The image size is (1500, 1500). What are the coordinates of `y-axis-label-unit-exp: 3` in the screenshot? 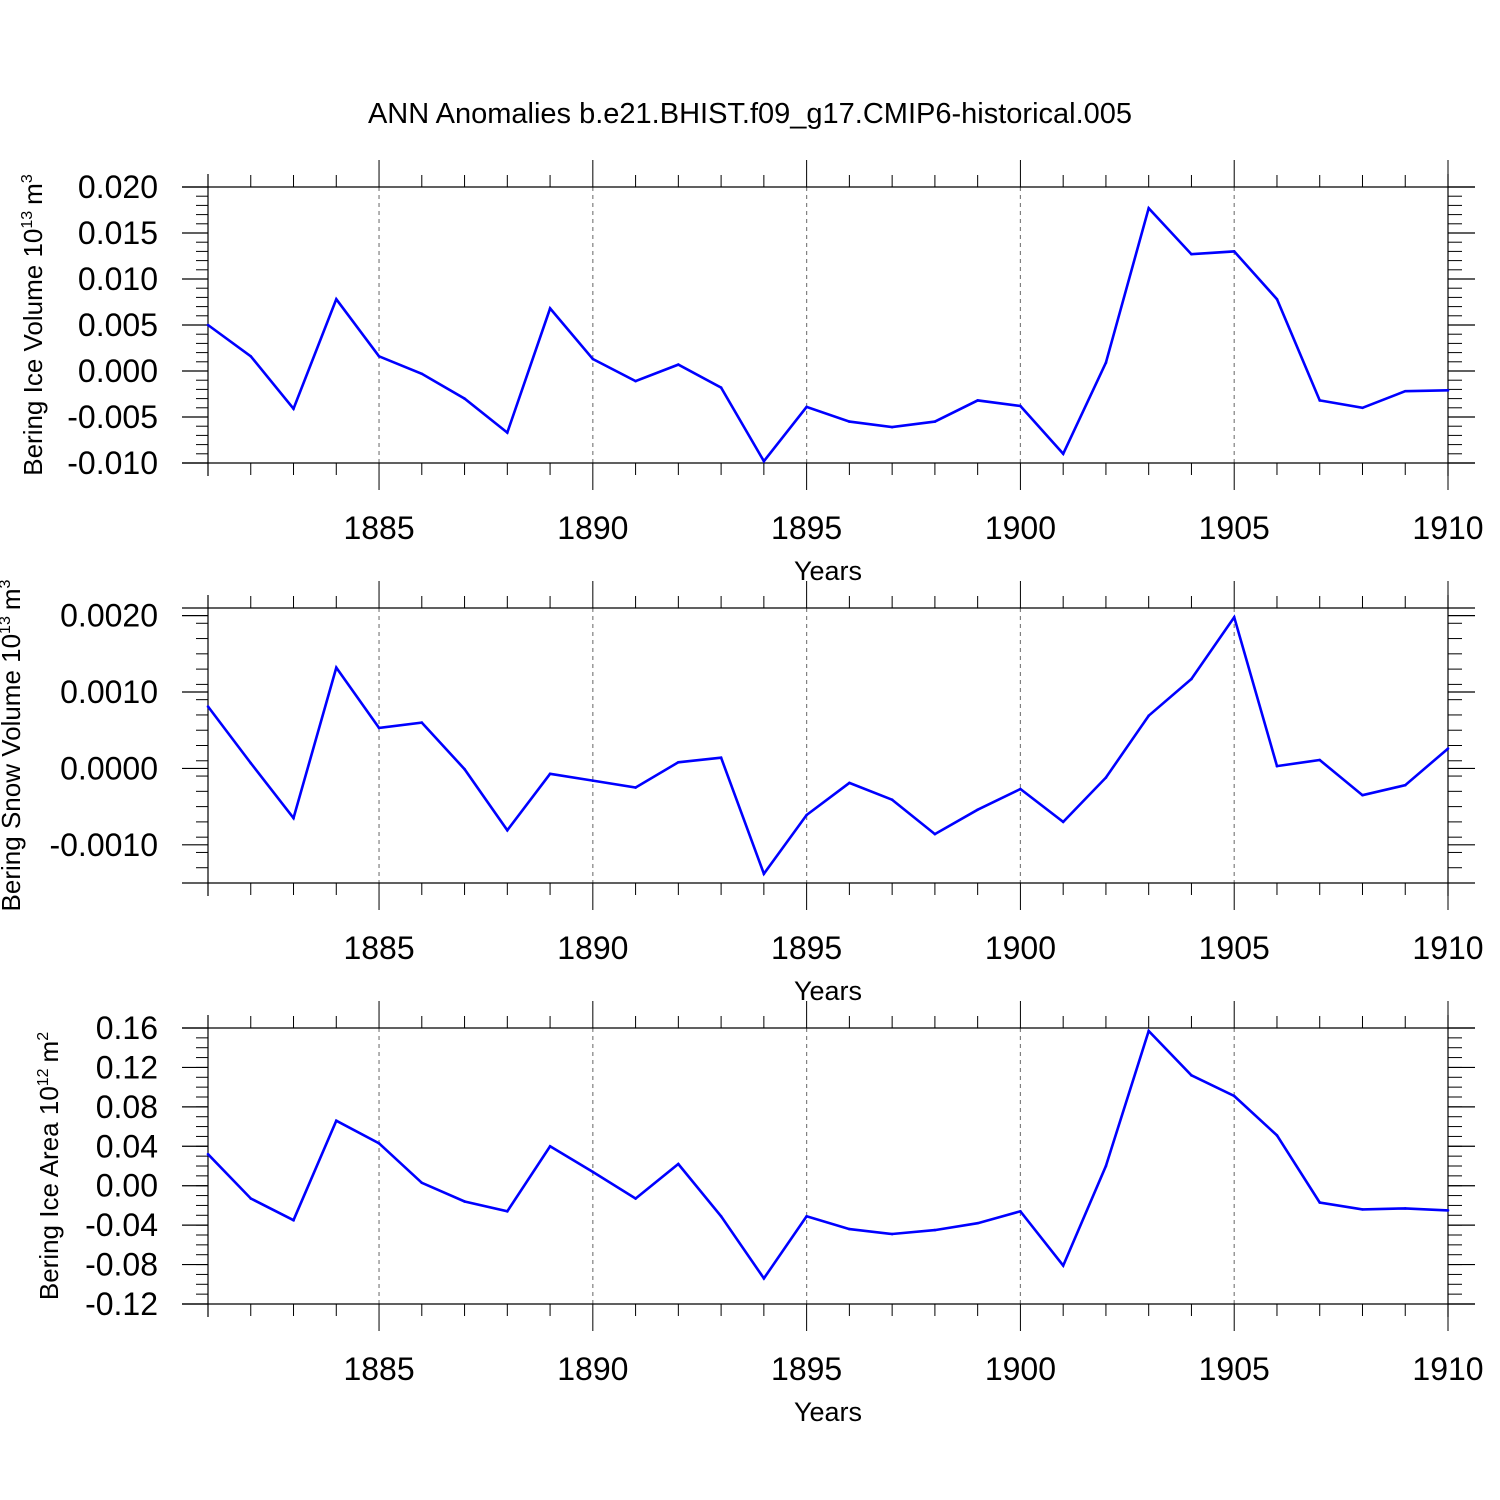 It's located at (27, 178).